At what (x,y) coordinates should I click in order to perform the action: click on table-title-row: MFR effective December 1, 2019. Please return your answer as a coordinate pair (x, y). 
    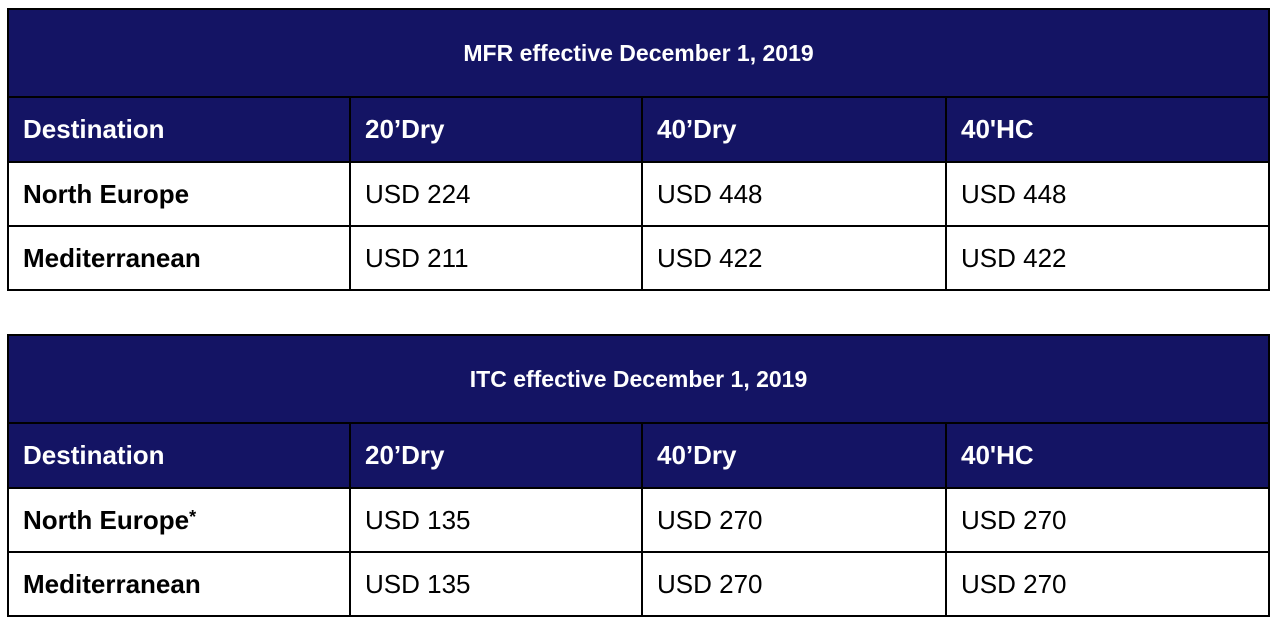
    Looking at the image, I should click on (638, 53).